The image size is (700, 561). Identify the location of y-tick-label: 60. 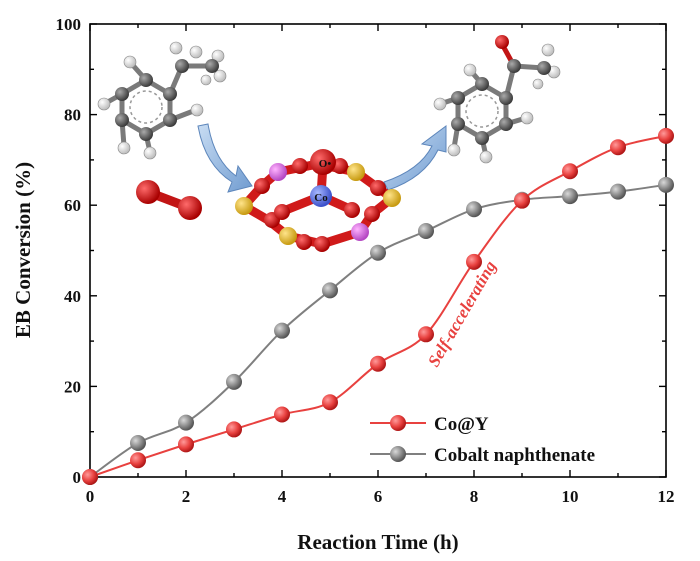
(72, 205).